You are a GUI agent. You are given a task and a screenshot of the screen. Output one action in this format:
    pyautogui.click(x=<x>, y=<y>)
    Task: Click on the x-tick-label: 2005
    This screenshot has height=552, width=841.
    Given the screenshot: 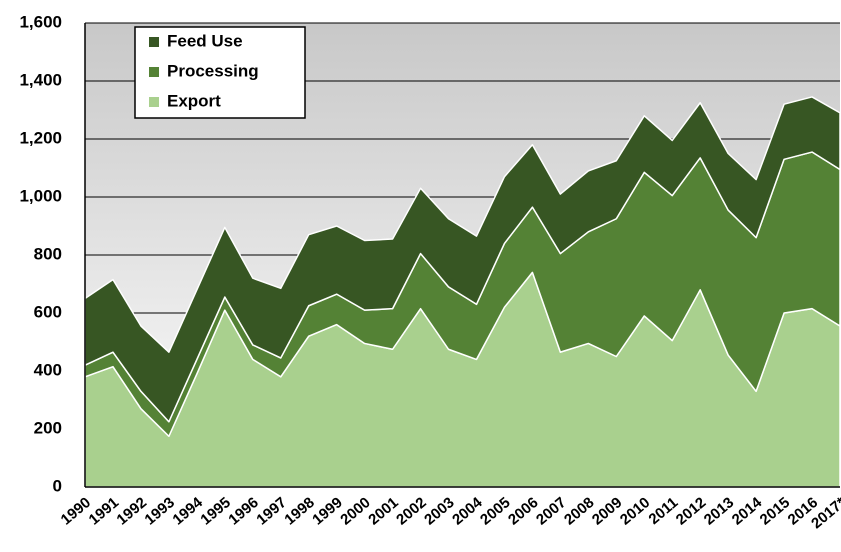 What is the action you would take?
    pyautogui.click(x=495, y=511)
    